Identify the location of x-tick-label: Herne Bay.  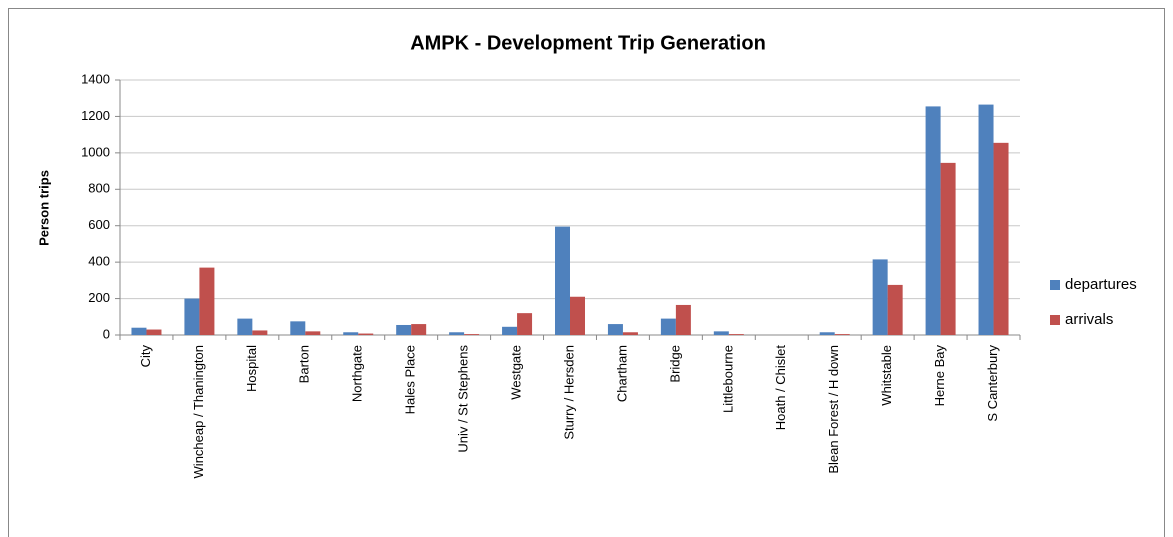
(939, 376).